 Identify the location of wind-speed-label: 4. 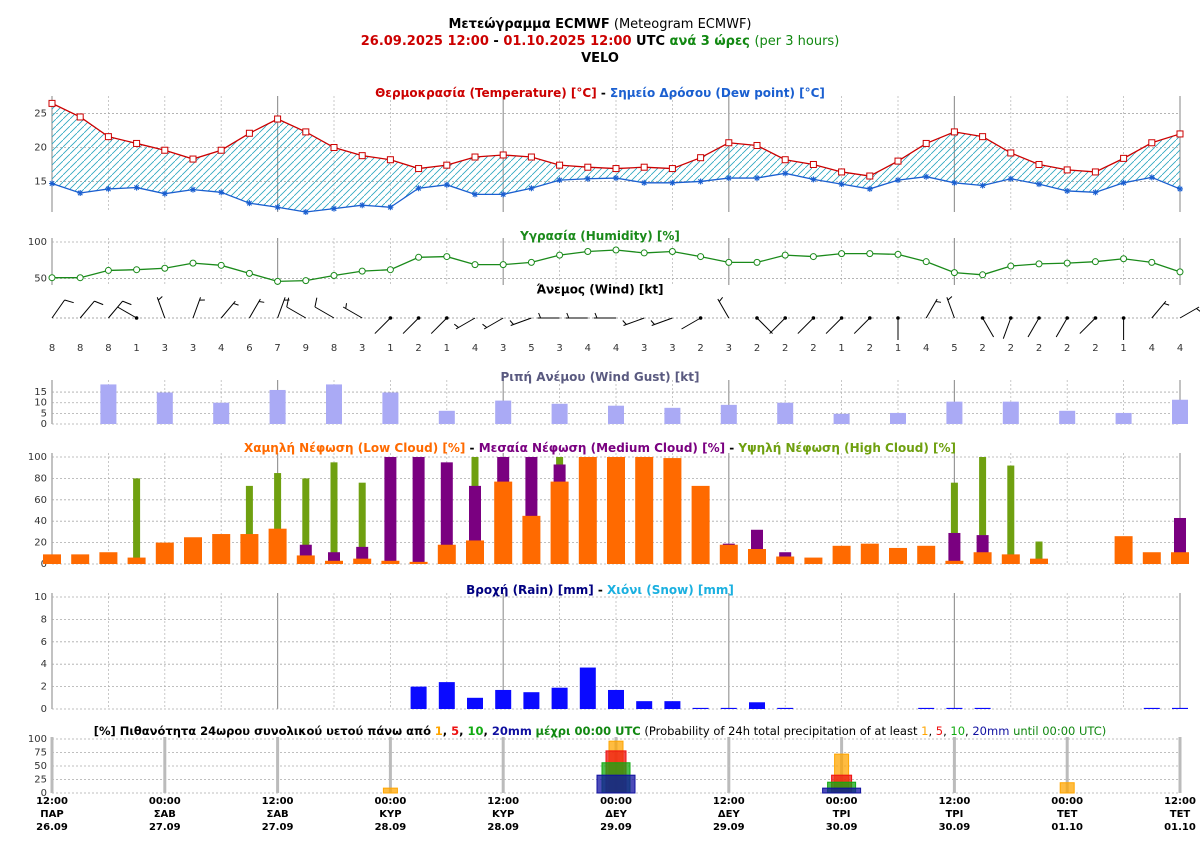
(1180, 348).